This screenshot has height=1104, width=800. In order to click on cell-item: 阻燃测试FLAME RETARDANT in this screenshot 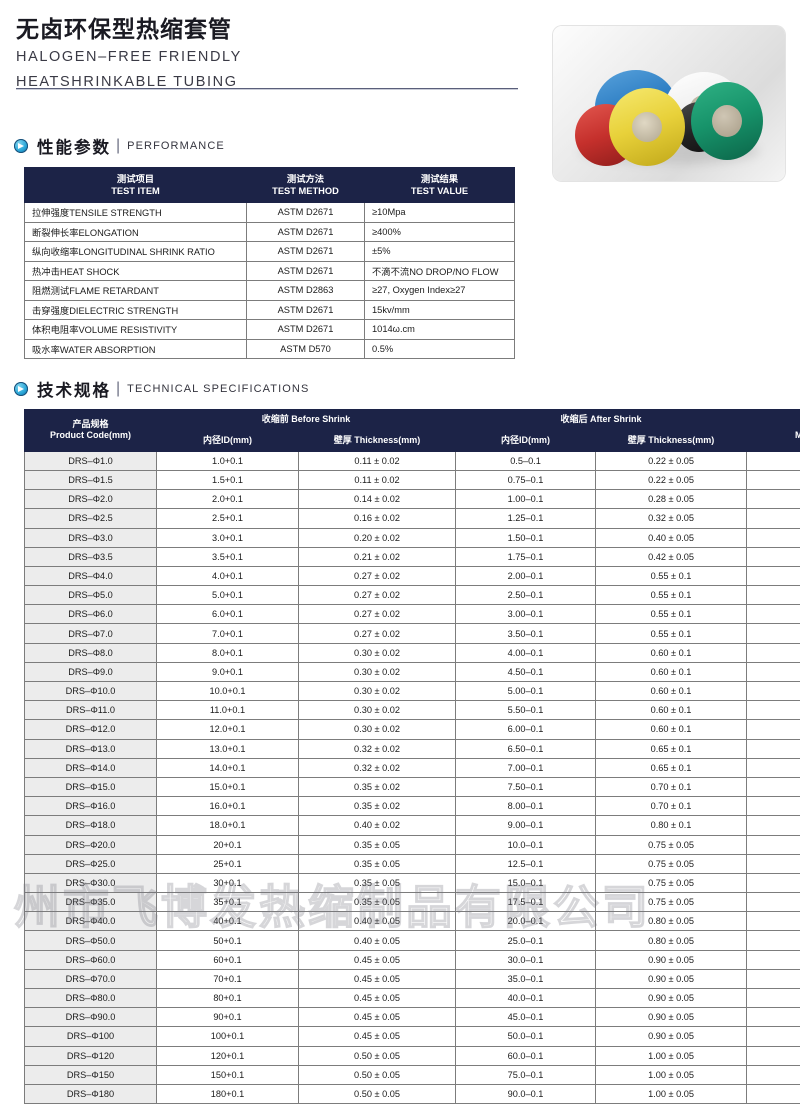, I will do `click(136, 291)`.